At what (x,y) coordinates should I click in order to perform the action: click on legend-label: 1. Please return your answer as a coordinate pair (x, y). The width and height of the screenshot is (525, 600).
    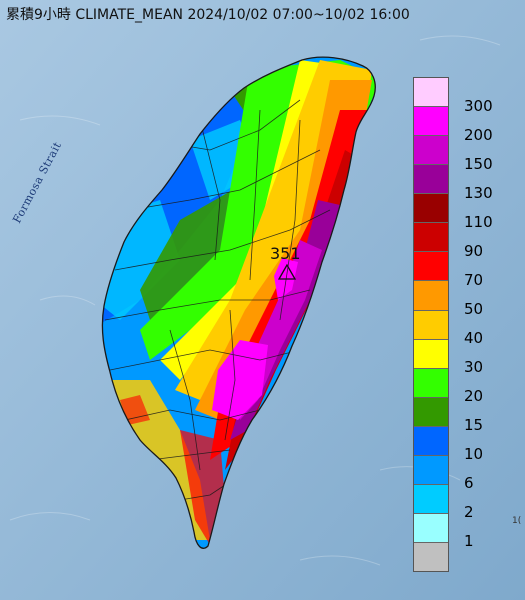
    Looking at the image, I should click on (469, 541).